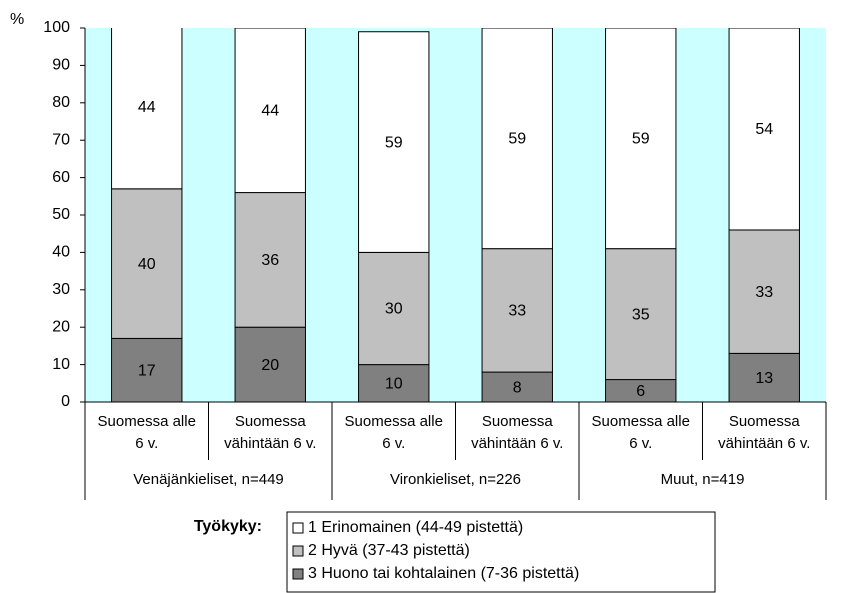  What do you see at coordinates (61, 214) in the screenshot?
I see `y-tick-label: 50` at bounding box center [61, 214].